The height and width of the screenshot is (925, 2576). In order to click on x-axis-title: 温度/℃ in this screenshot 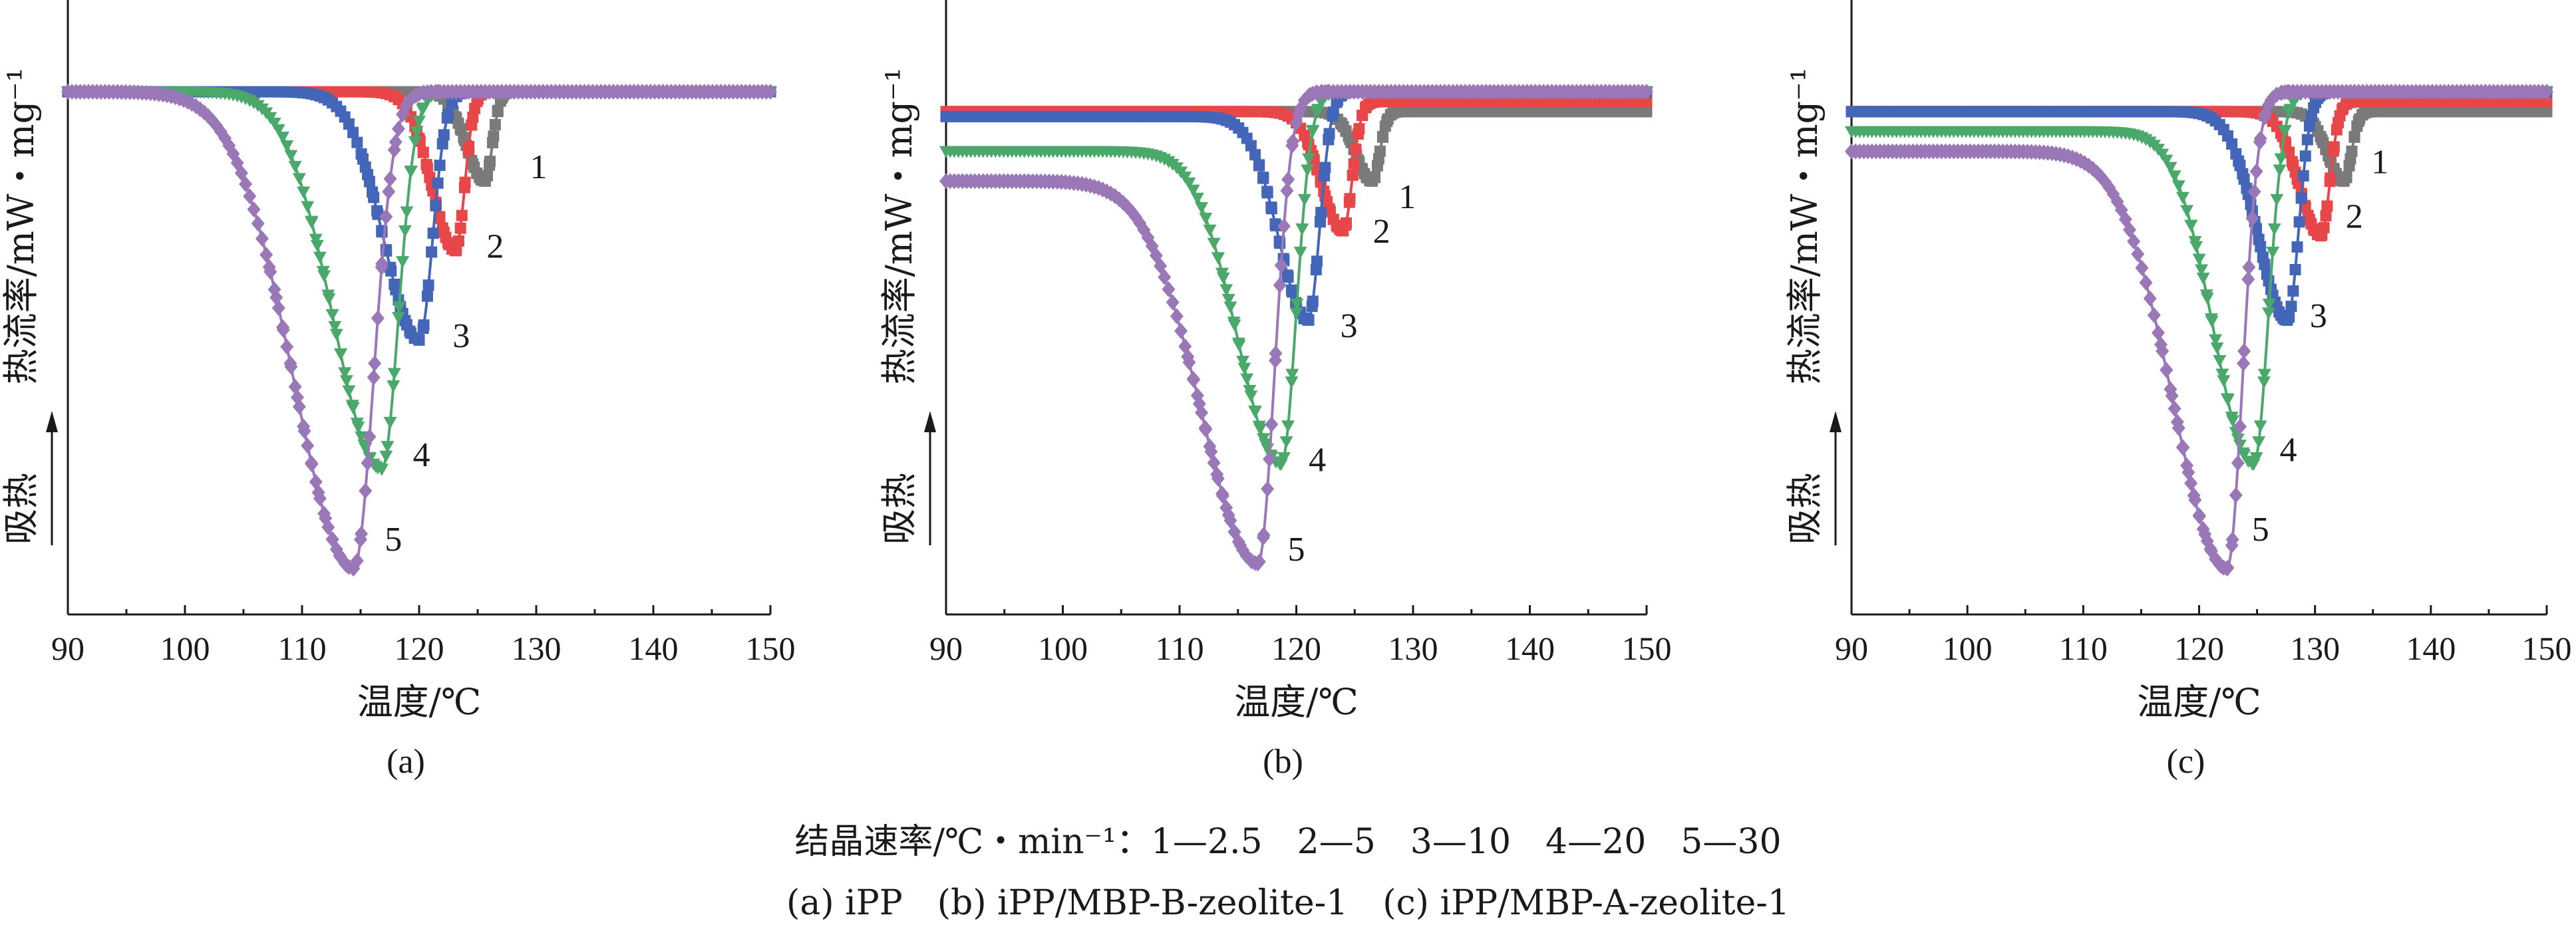, I will do `click(419, 702)`.